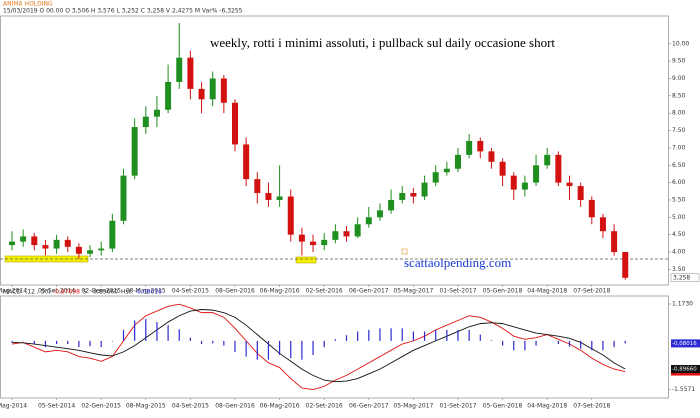  What do you see at coordinates (679, 95) in the screenshot?
I see `y-tick-label: 8.50` at bounding box center [679, 95].